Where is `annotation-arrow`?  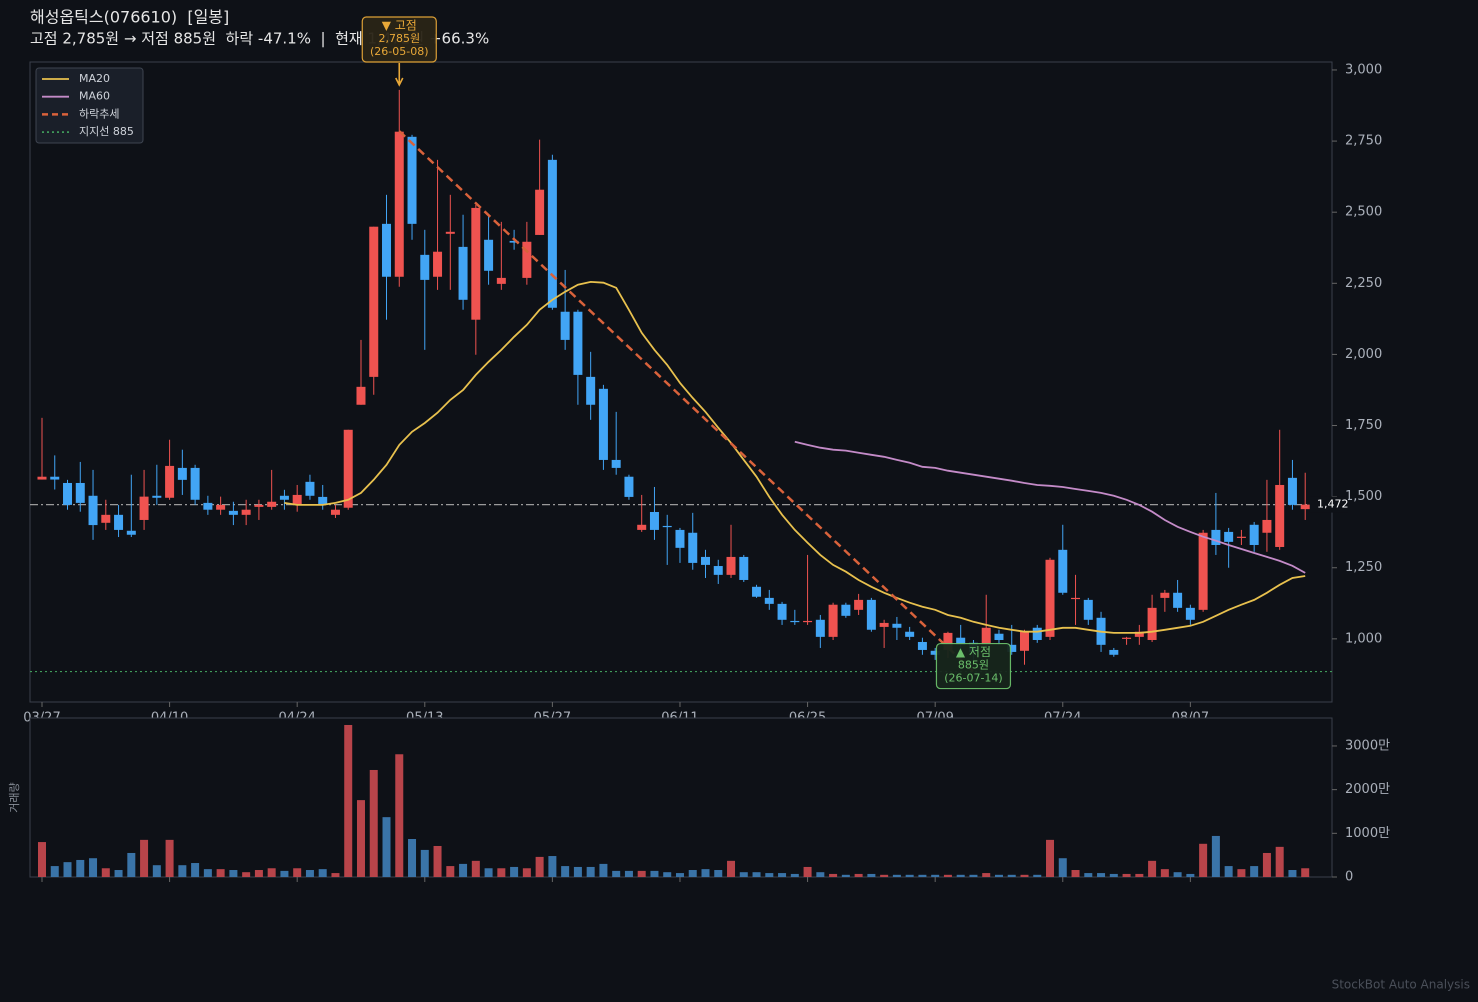
annotation-arrow is located at coordinates (399, 75).